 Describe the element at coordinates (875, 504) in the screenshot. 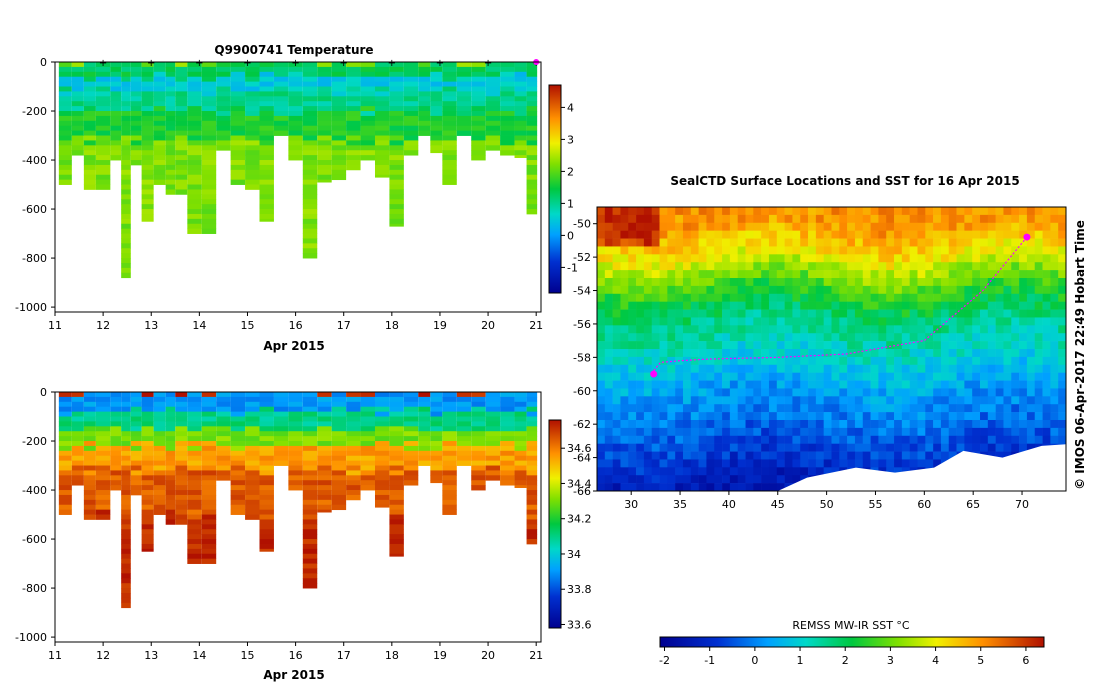

I see `lon-tick-label: 55` at that location.